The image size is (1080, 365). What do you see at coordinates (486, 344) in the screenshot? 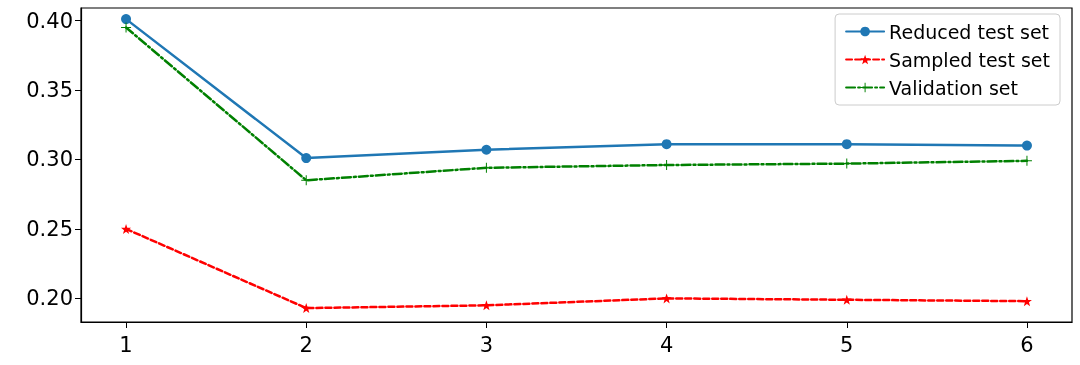
I see `x-tick-label: 3` at bounding box center [486, 344].